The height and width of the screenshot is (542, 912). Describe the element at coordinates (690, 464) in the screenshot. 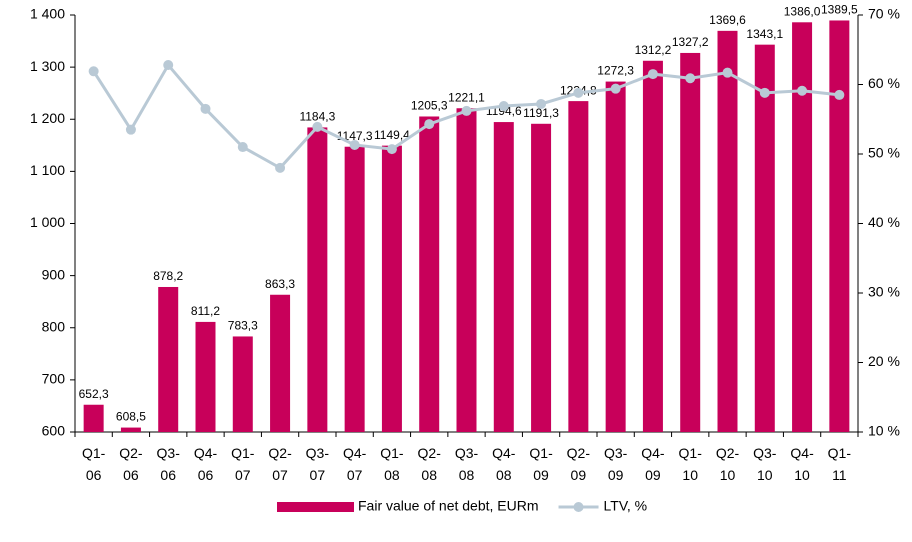

I see `x-tick-label: Q1-10` at that location.